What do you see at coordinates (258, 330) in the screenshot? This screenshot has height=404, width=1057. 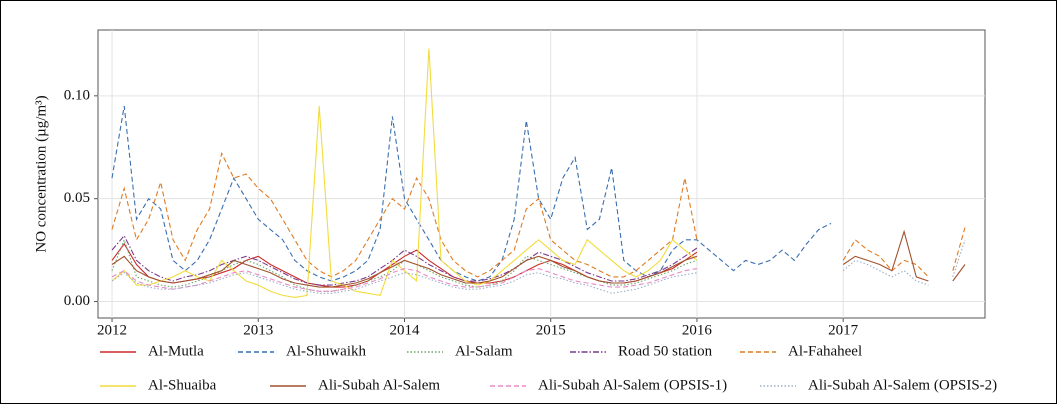 I see `x-tick-label: 2013` at bounding box center [258, 330].